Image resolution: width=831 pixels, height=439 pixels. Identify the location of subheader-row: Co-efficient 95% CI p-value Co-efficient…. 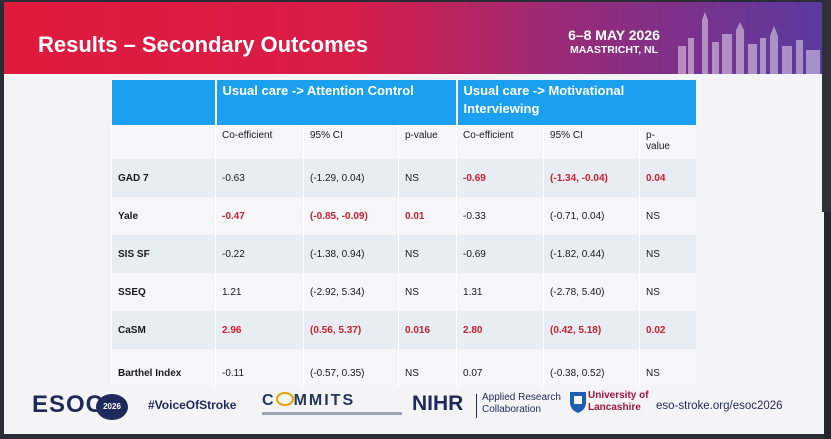
(403, 142).